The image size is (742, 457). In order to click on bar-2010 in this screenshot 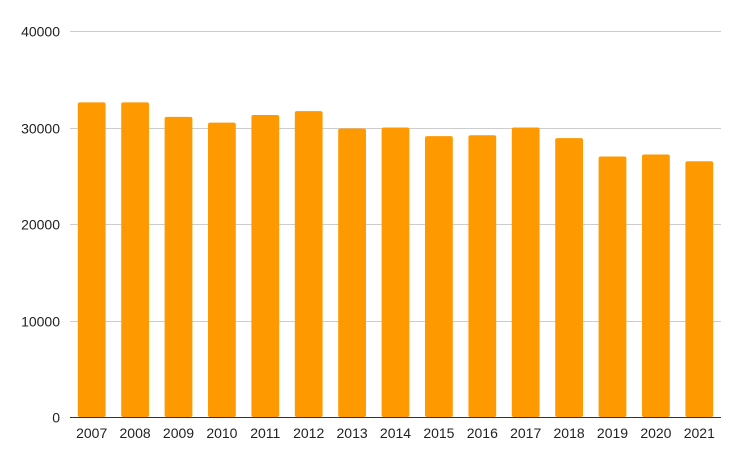, I will do `click(222, 270)`.